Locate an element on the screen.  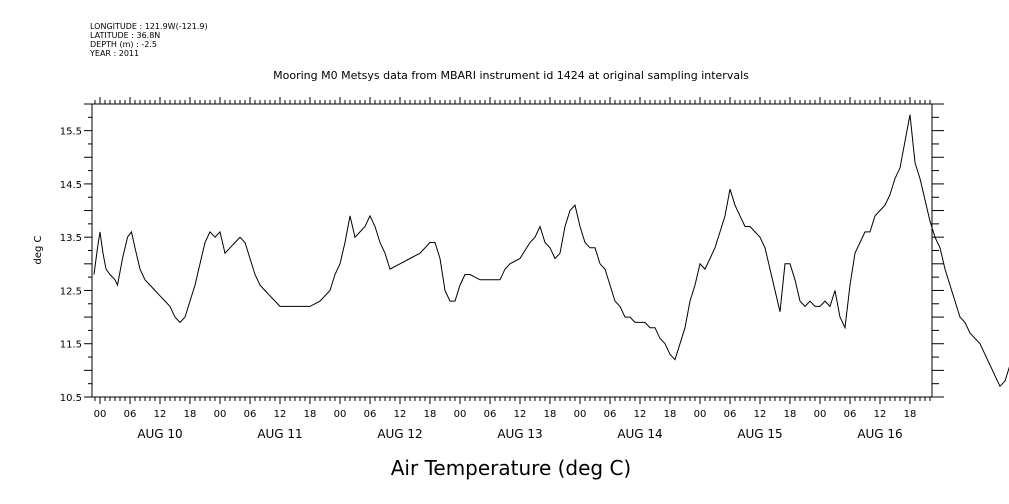
y-tick-label: 12.5 is located at coordinates (71, 291).